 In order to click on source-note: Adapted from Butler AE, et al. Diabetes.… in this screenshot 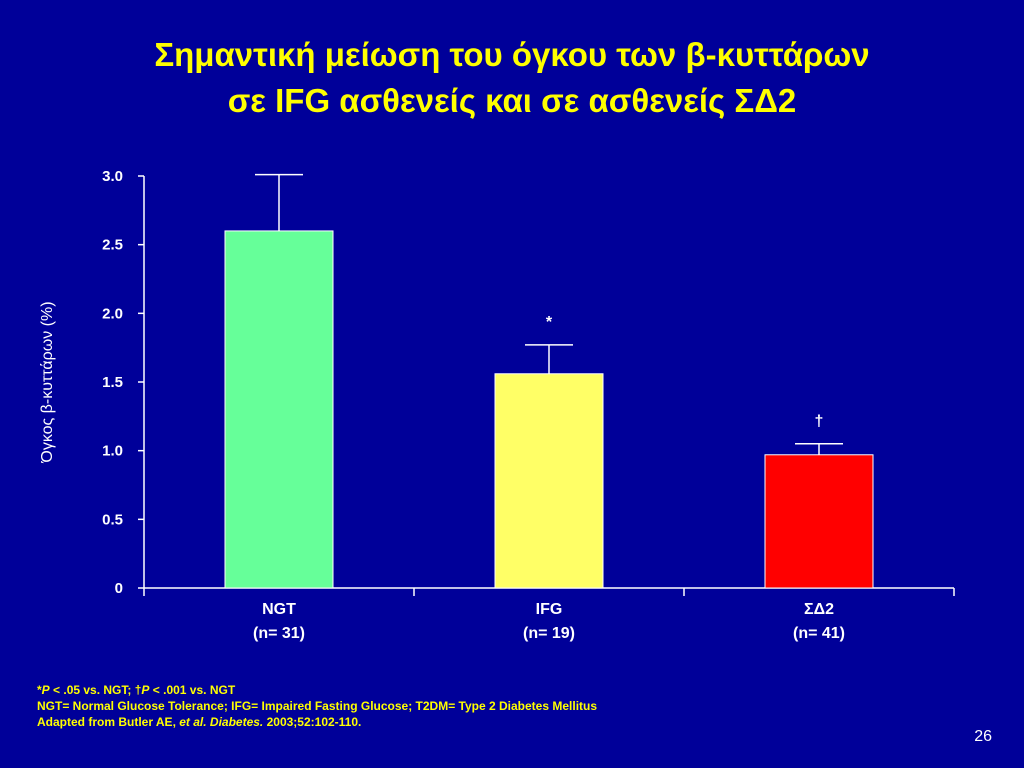, I will do `click(317, 722)`.